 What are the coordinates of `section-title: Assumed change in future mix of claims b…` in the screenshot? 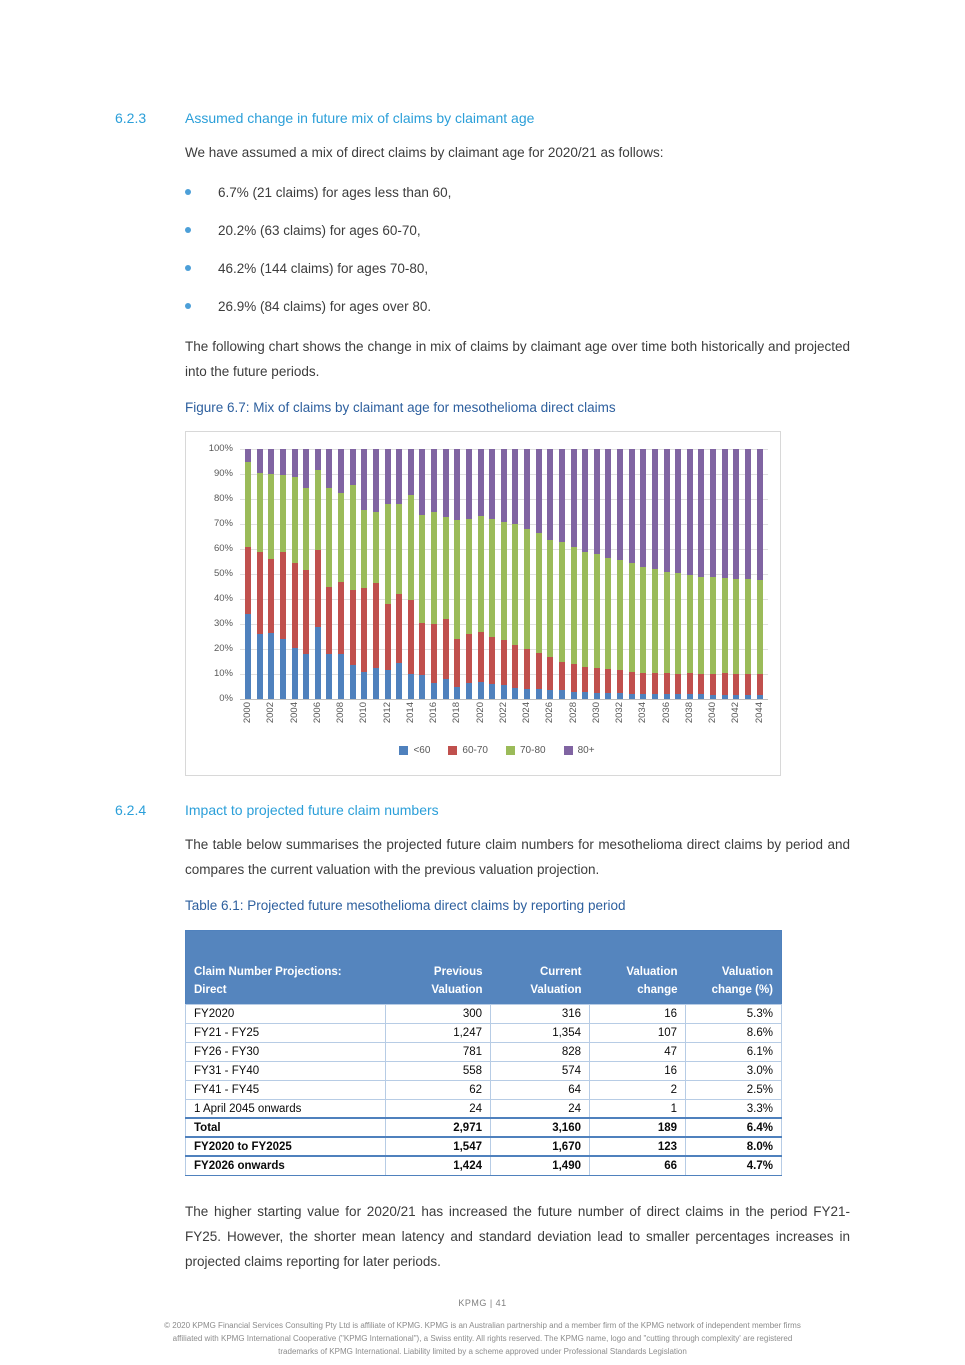 It's located at (360, 118).